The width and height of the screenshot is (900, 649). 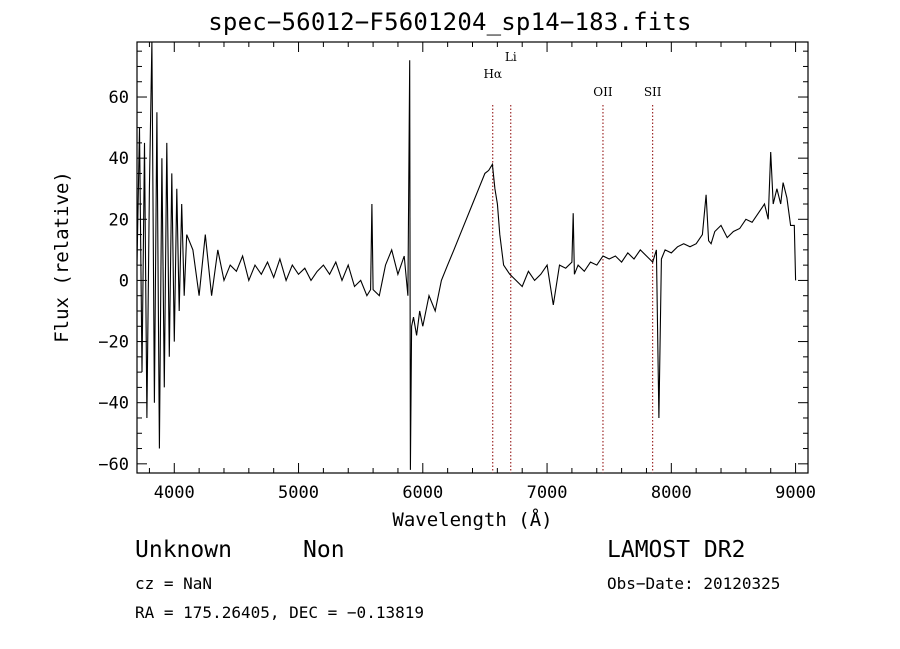 I want to click on line-marker-label: OII, so click(x=603, y=92).